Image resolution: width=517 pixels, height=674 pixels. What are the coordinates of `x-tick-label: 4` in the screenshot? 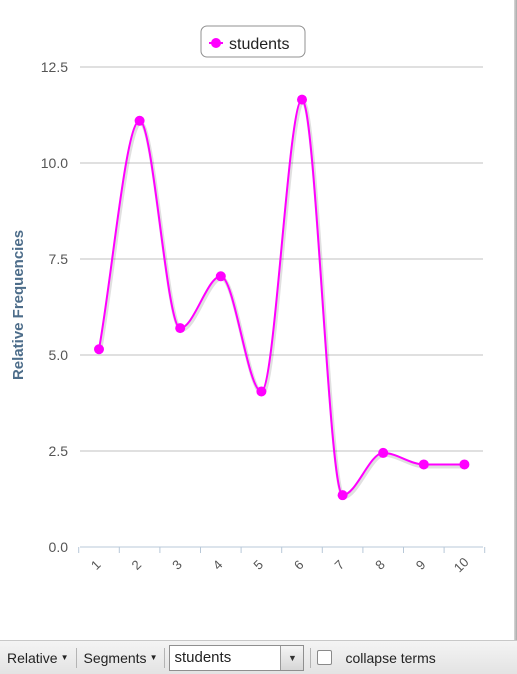 It's located at (218, 565).